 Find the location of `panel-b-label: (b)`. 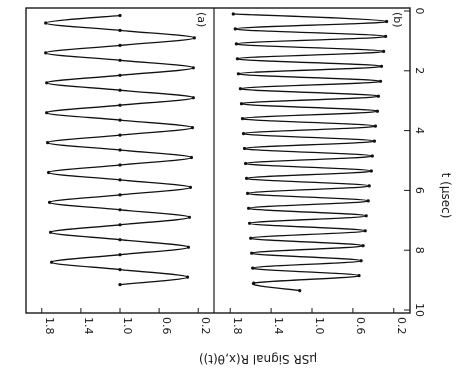

panel-b-label: (b) is located at coordinates (397, 20).